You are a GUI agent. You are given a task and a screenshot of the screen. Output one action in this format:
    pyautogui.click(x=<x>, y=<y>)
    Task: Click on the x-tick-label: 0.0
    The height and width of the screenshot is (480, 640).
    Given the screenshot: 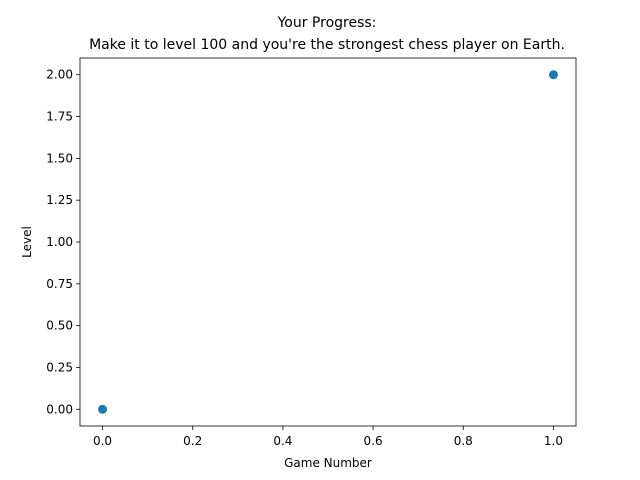 What is the action you would take?
    pyautogui.click(x=102, y=441)
    